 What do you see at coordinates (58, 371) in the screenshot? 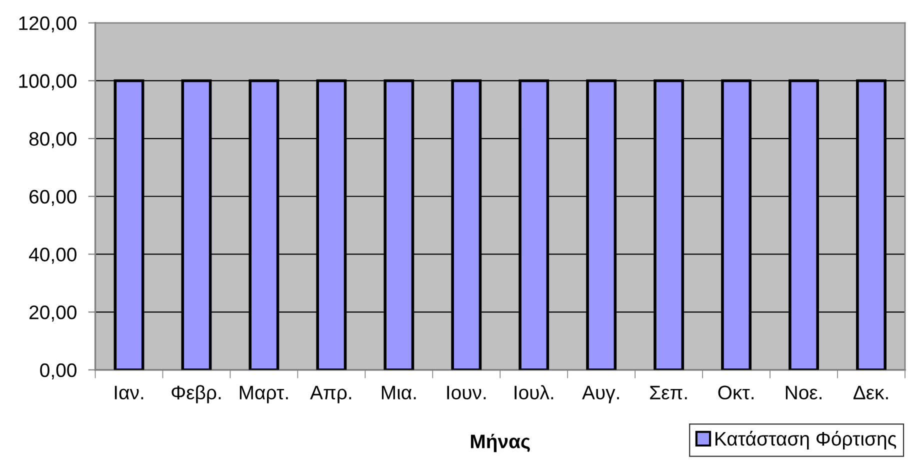
I see `y-tick-label: 0,00` at bounding box center [58, 371].